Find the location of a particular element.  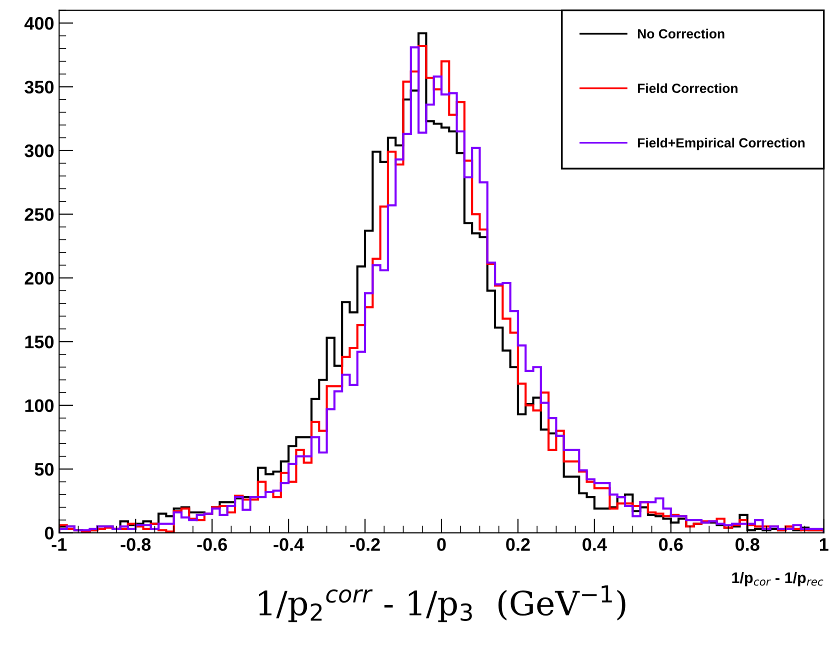

x-tick-label: -0.8 is located at coordinates (135, 544).